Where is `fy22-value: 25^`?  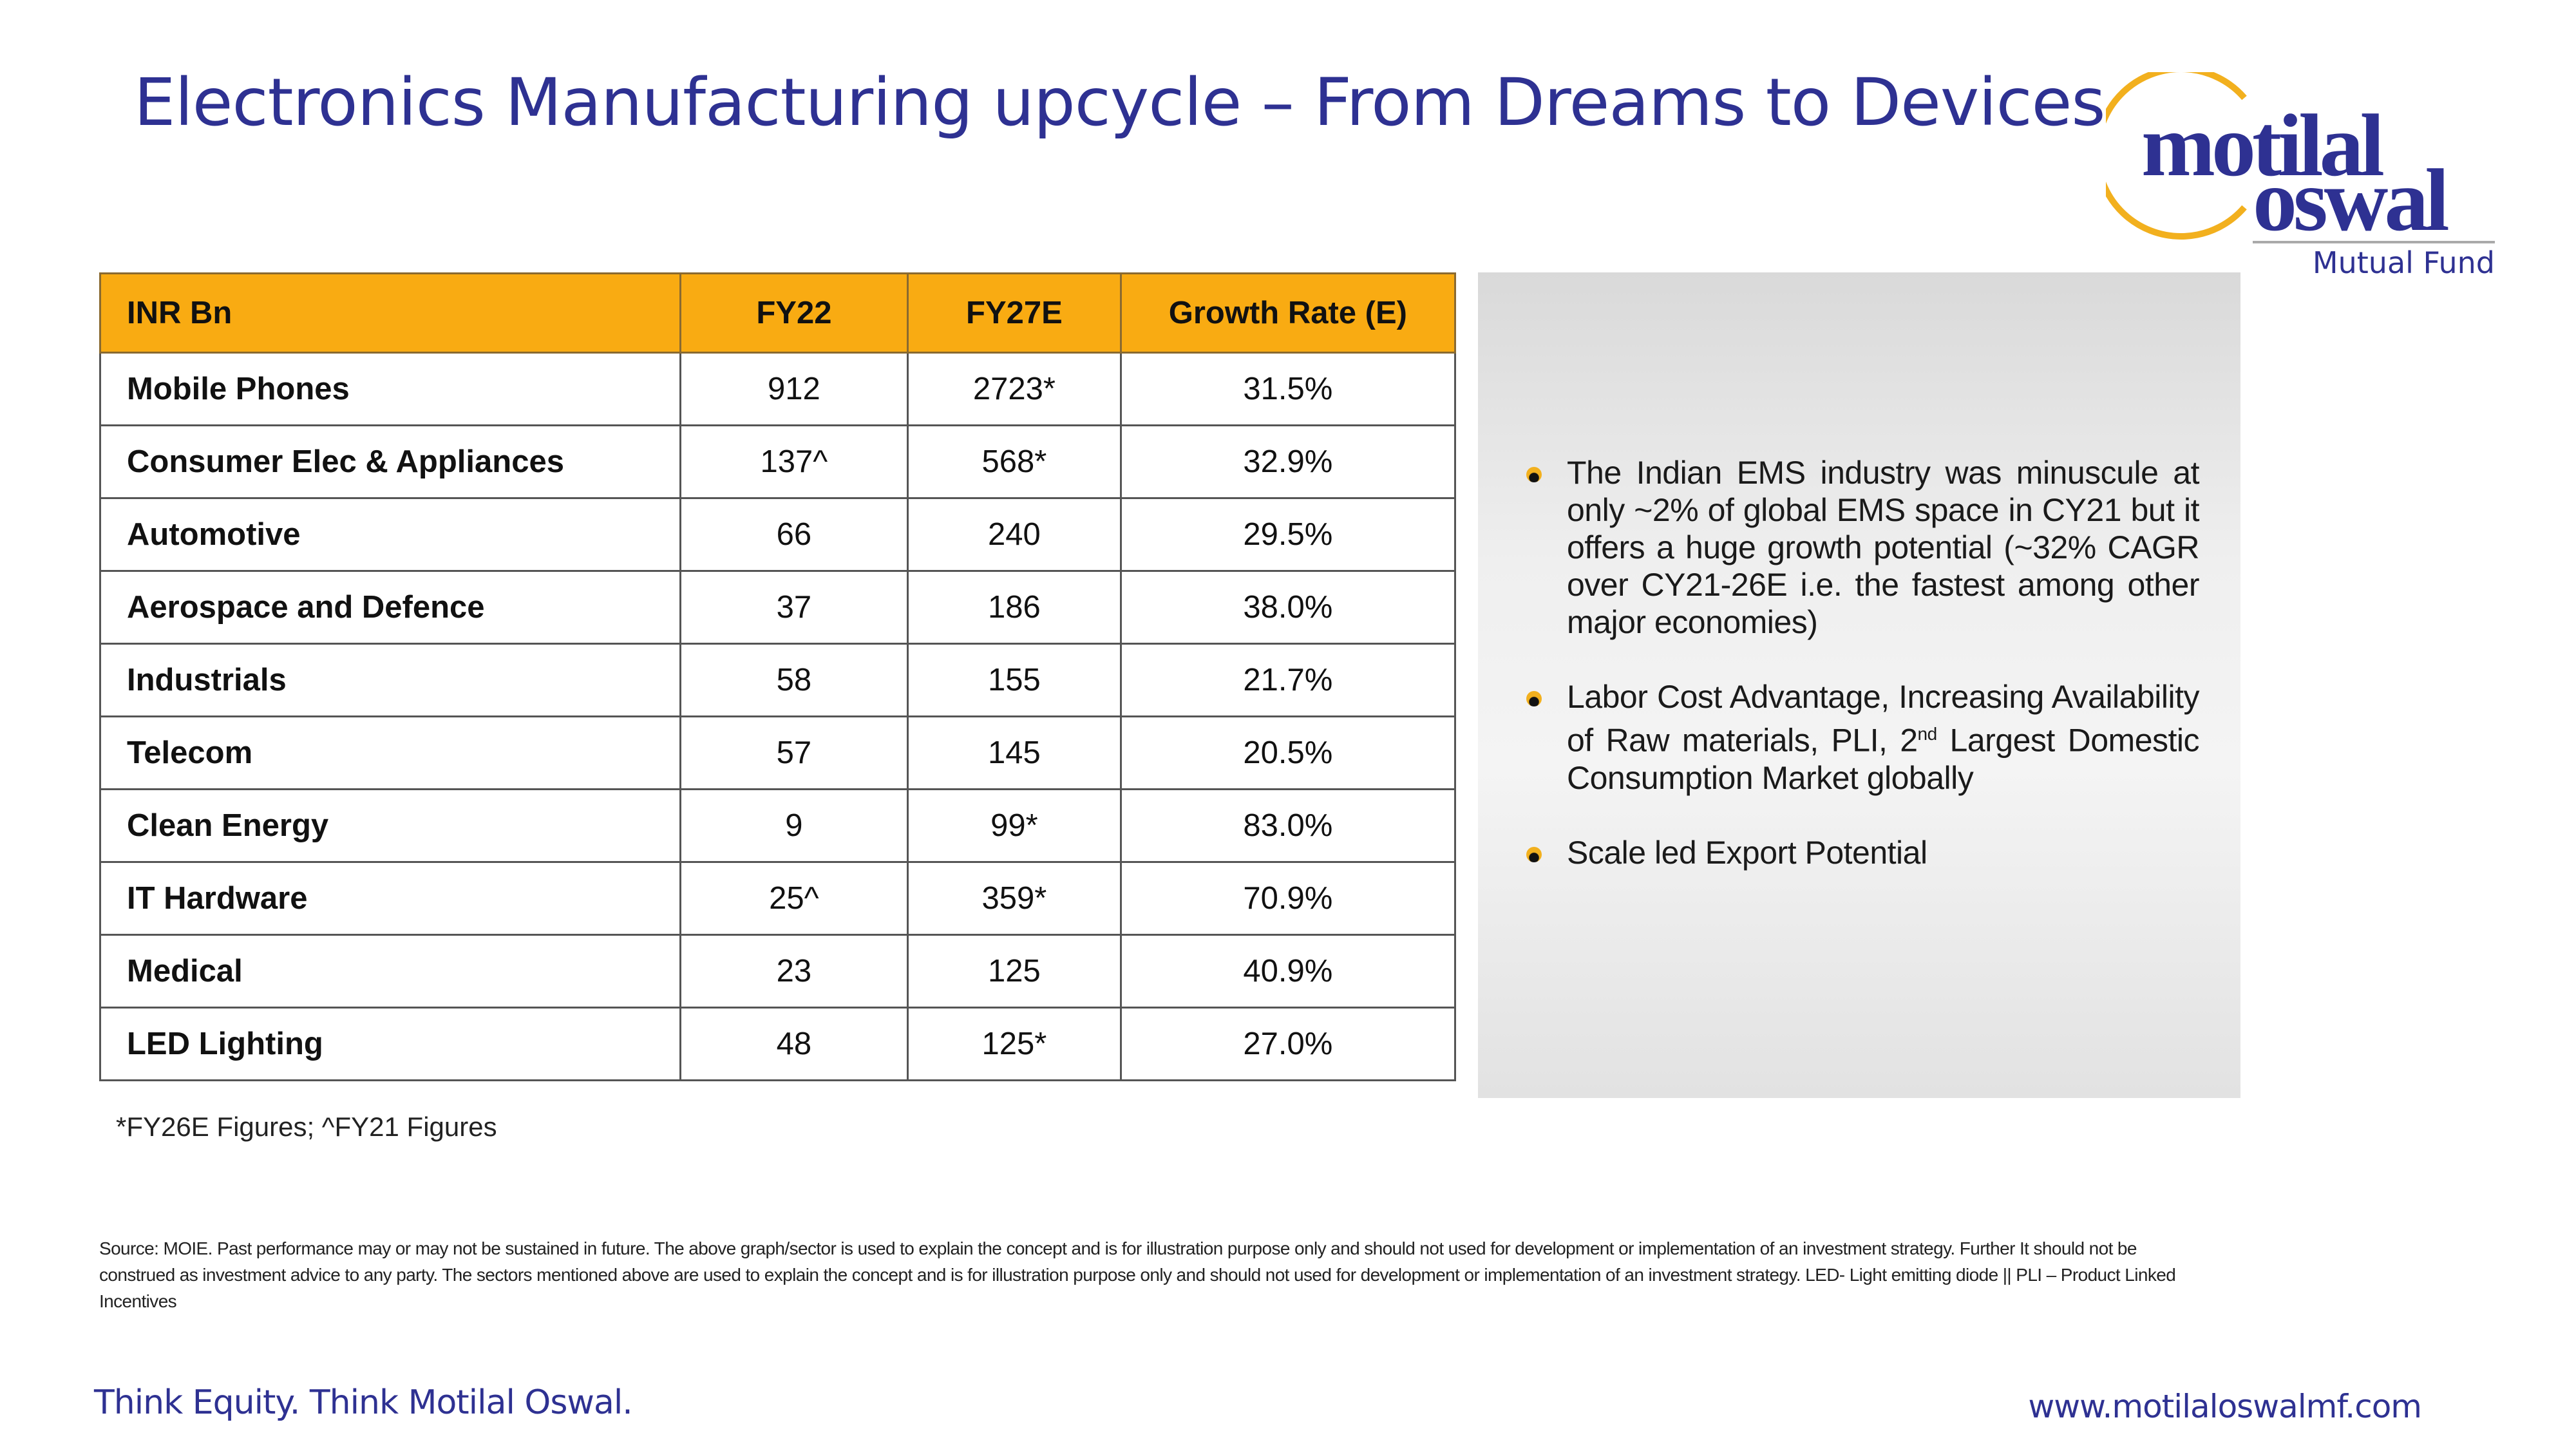 fy22-value: 25^ is located at coordinates (794, 899).